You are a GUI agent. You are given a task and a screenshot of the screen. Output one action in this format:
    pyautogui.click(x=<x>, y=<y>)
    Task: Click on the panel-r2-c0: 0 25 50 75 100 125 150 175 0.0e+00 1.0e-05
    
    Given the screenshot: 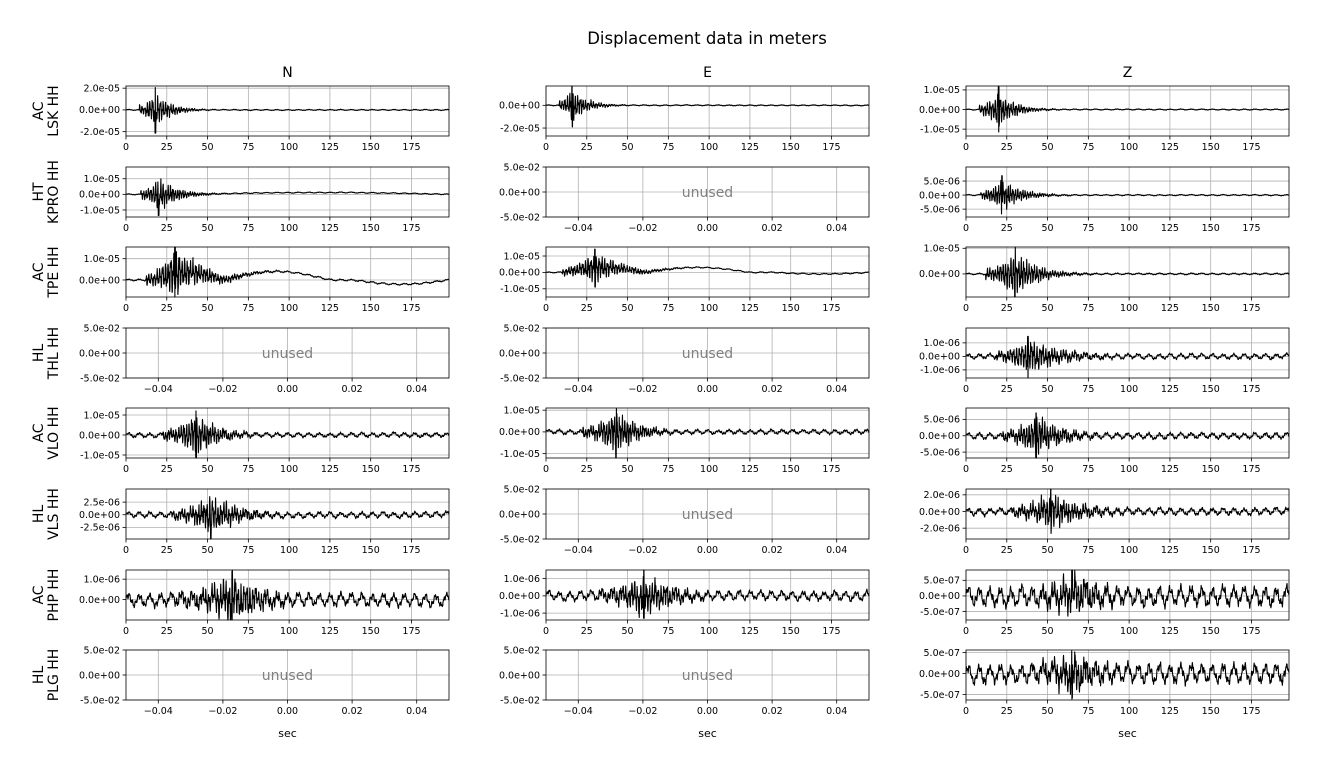 What is the action you would take?
    pyautogui.click(x=264, y=280)
    